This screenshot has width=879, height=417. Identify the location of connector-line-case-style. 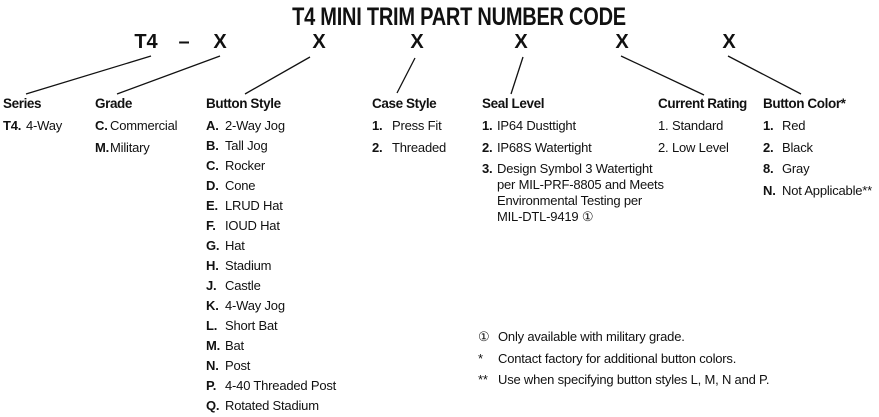
(406, 75).